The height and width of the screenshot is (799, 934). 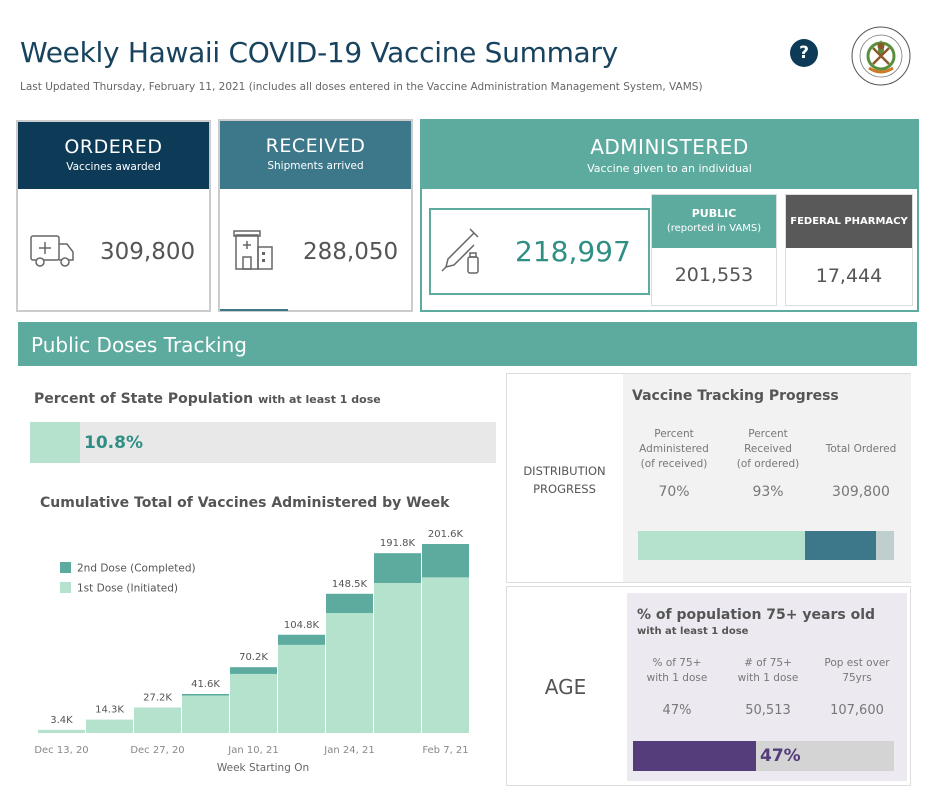 I want to click on distribution-label: DISTRIBUTION PROGRESS, so click(x=564, y=480).